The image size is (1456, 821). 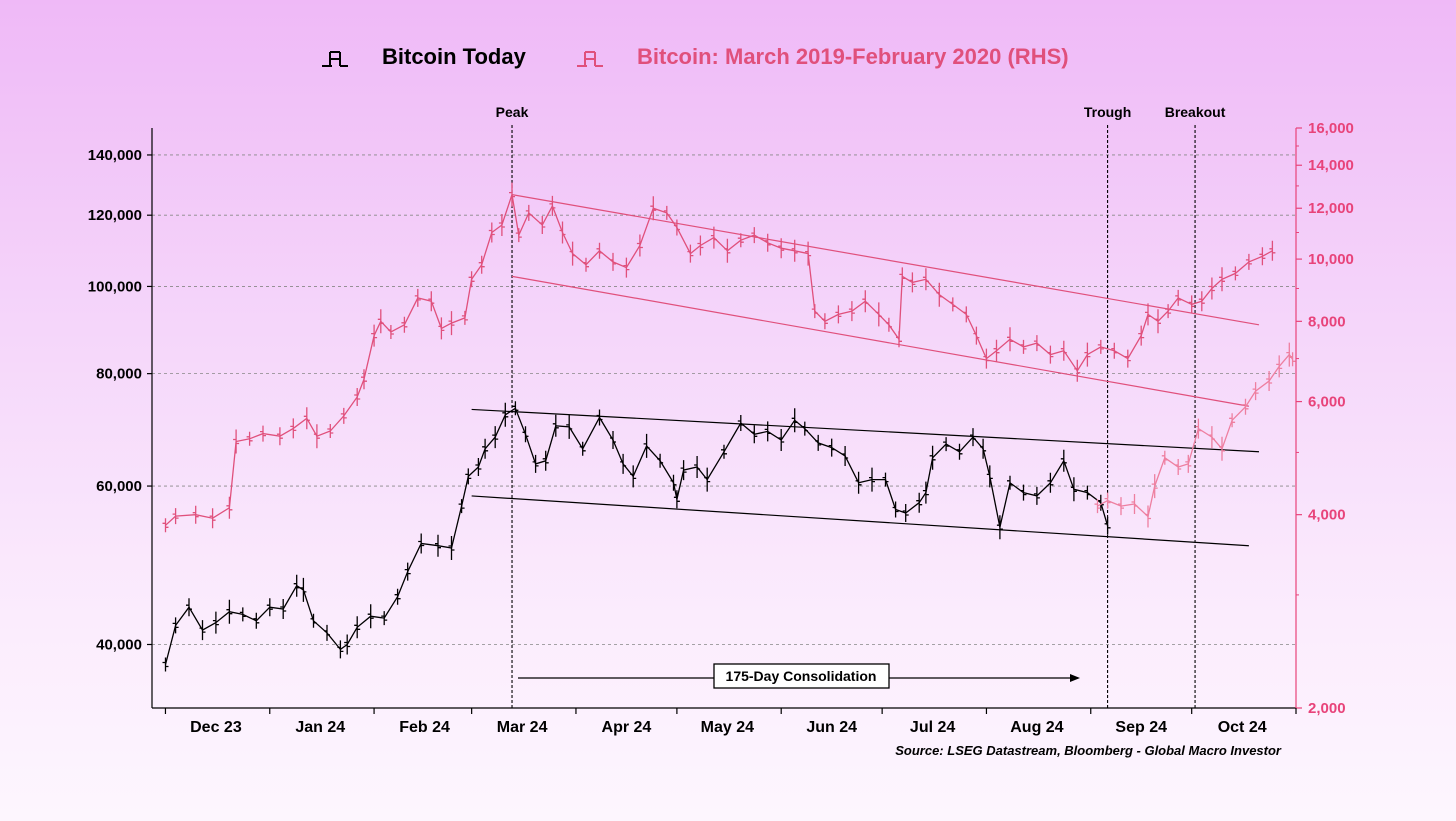 I want to click on left-tick-label-5: 140,000, so click(x=115, y=155).